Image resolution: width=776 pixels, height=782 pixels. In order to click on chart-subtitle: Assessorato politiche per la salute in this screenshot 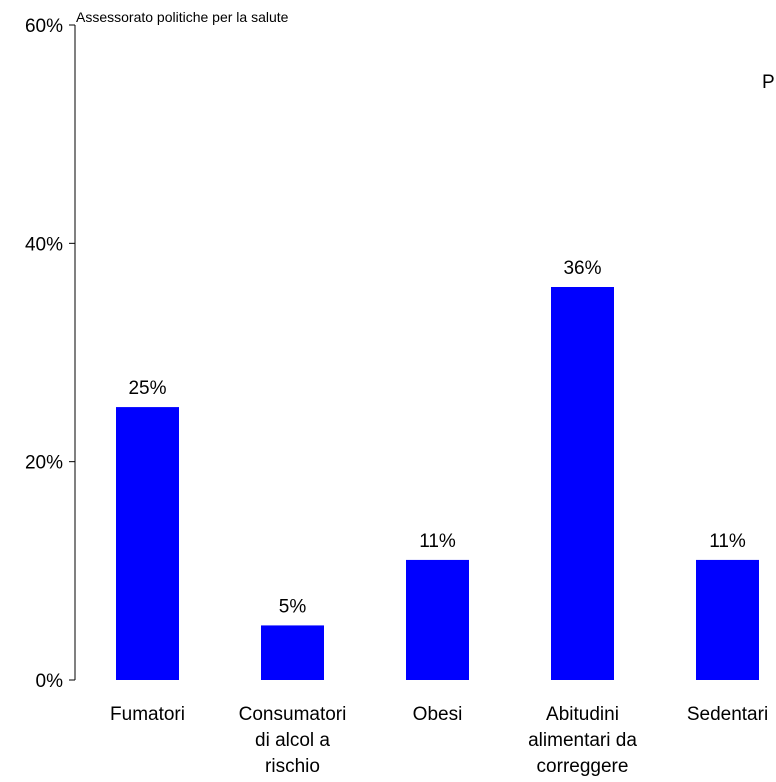, I will do `click(182, 17)`.